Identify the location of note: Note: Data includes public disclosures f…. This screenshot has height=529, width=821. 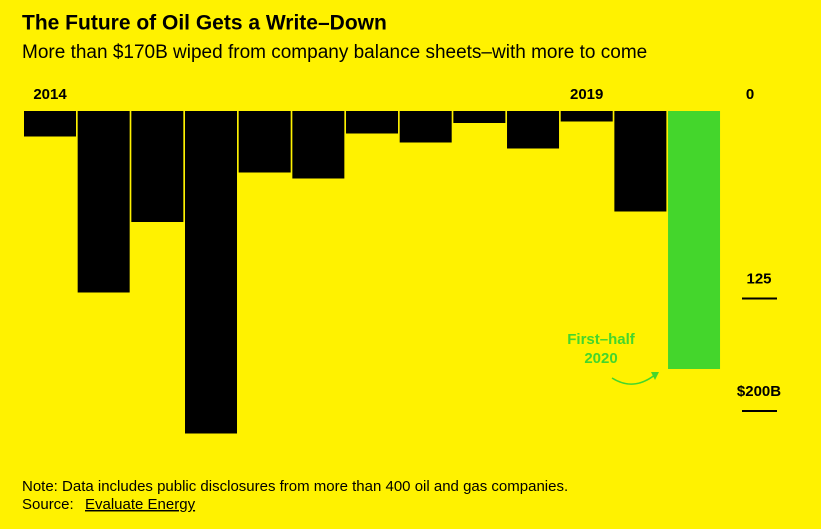
(295, 486).